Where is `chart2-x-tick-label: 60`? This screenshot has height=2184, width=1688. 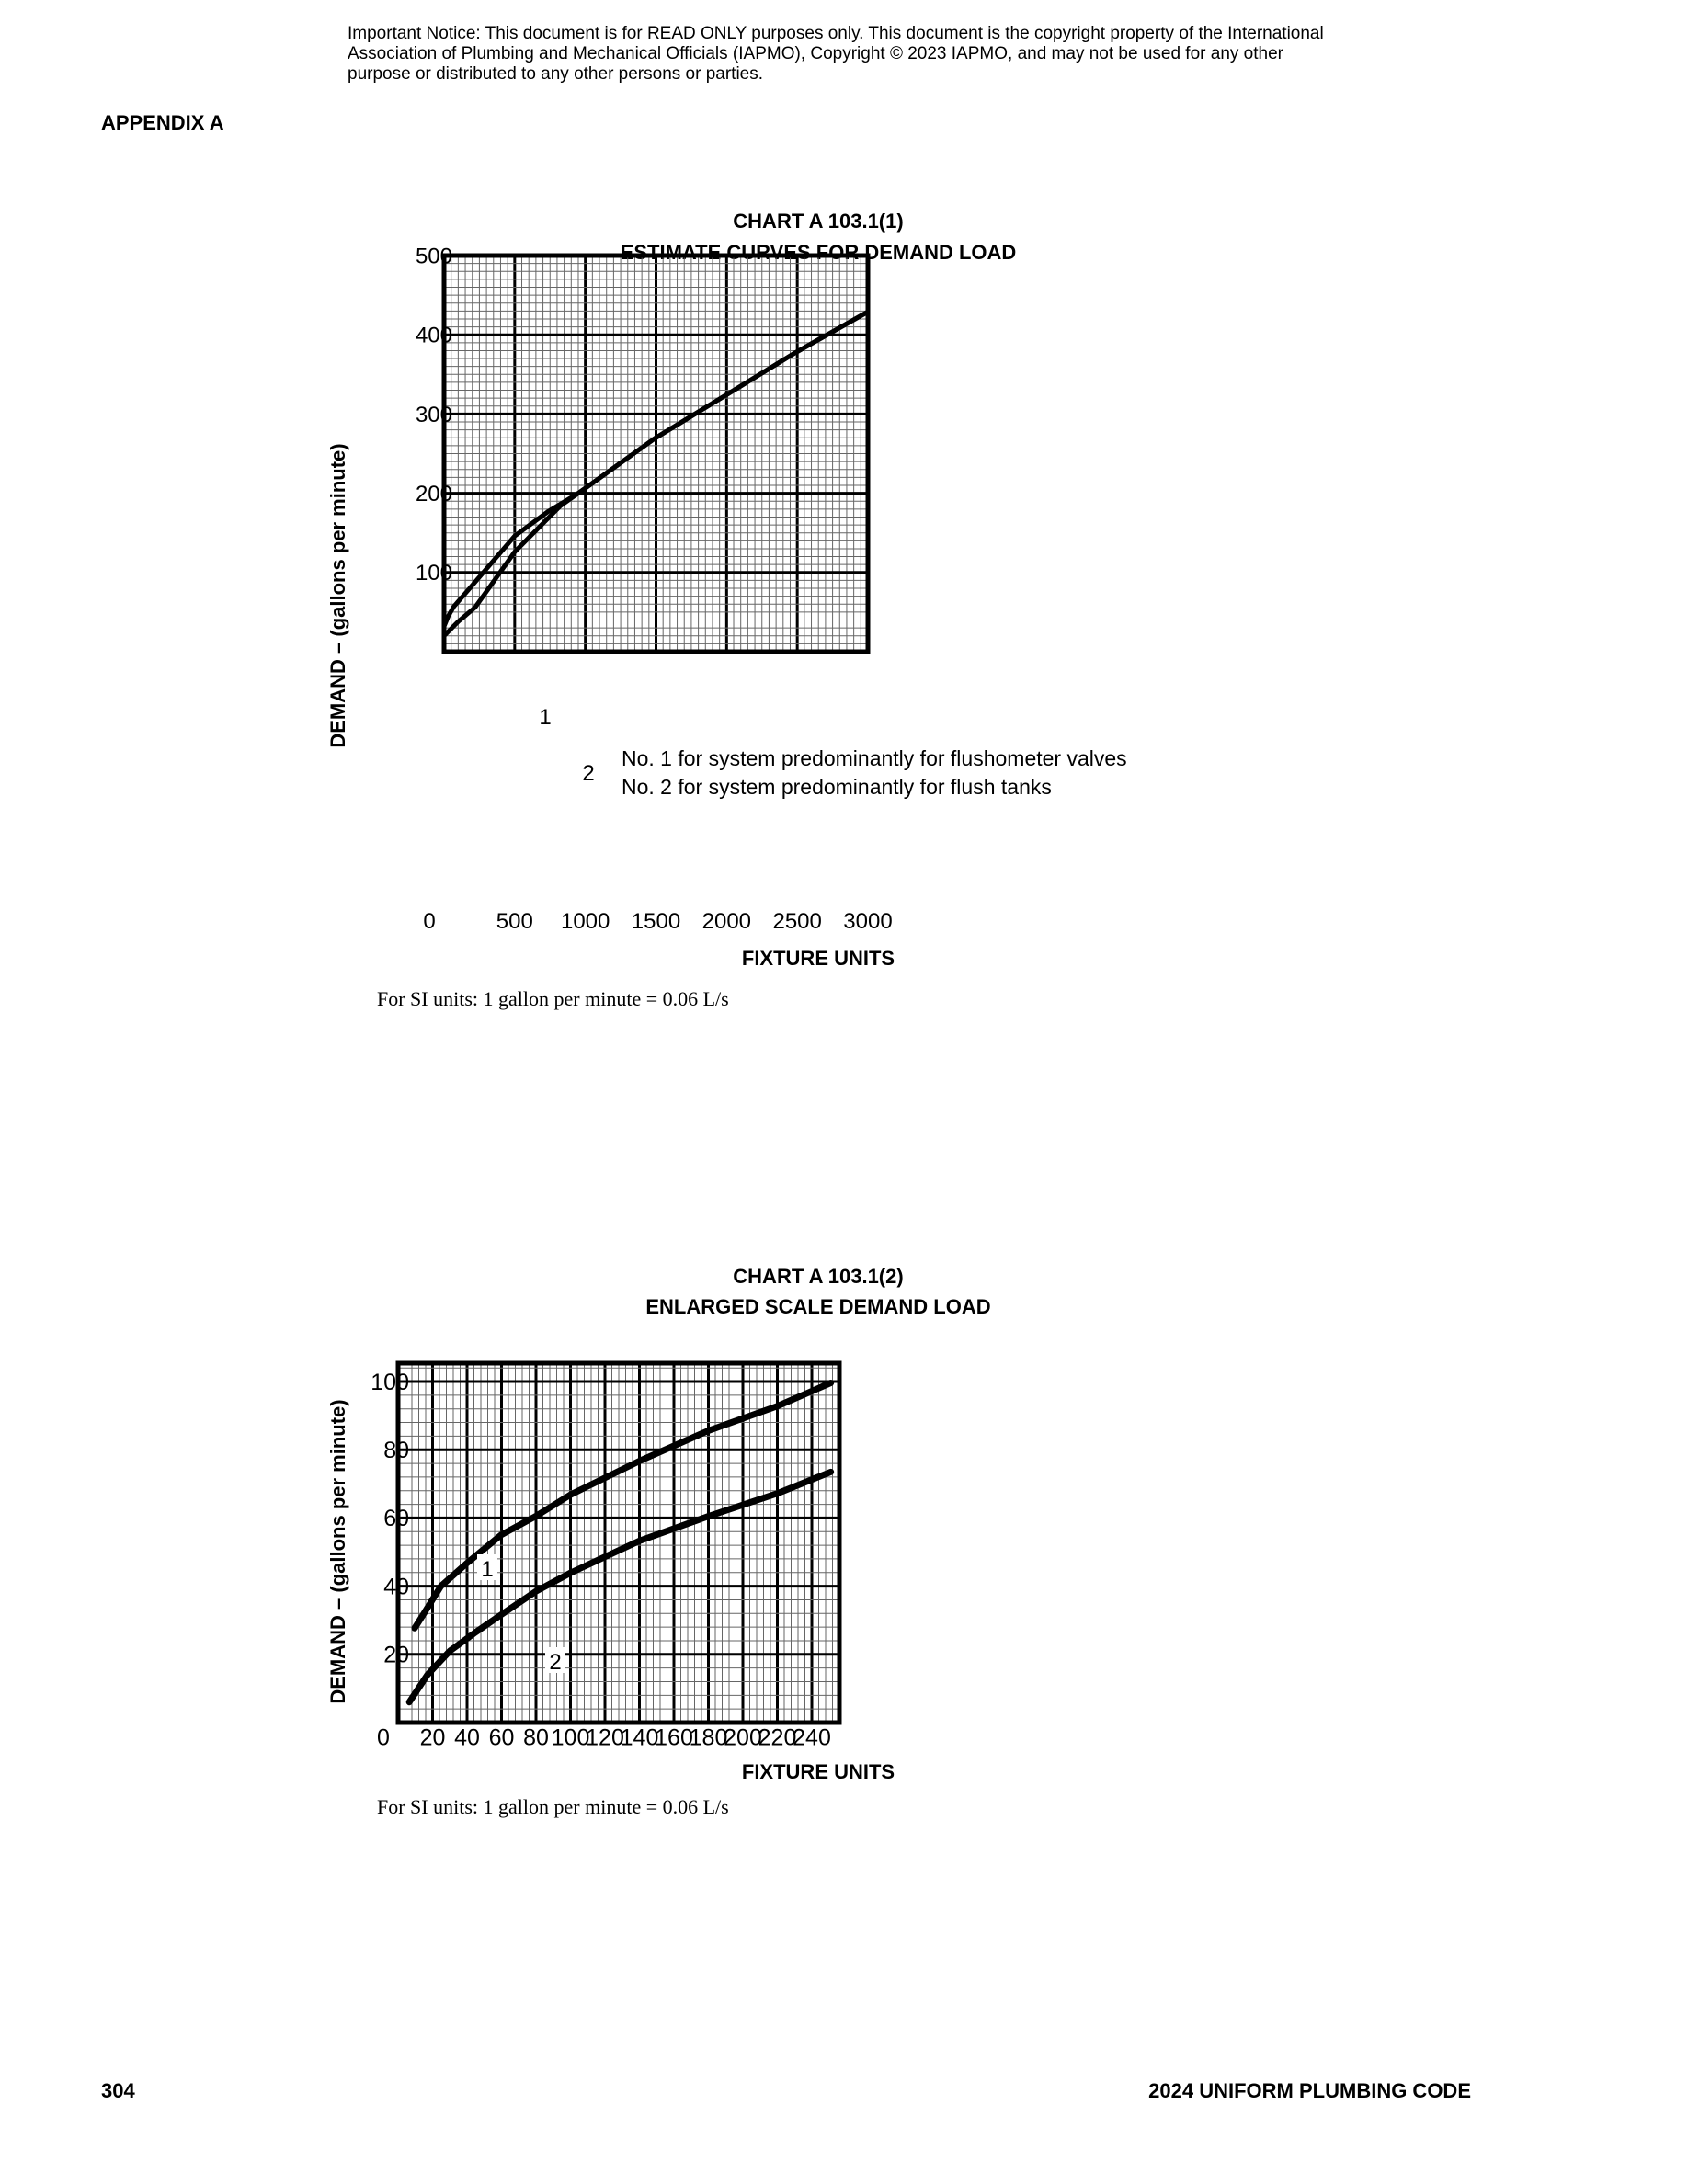
chart2-x-tick-label: 60 is located at coordinates (502, 1738).